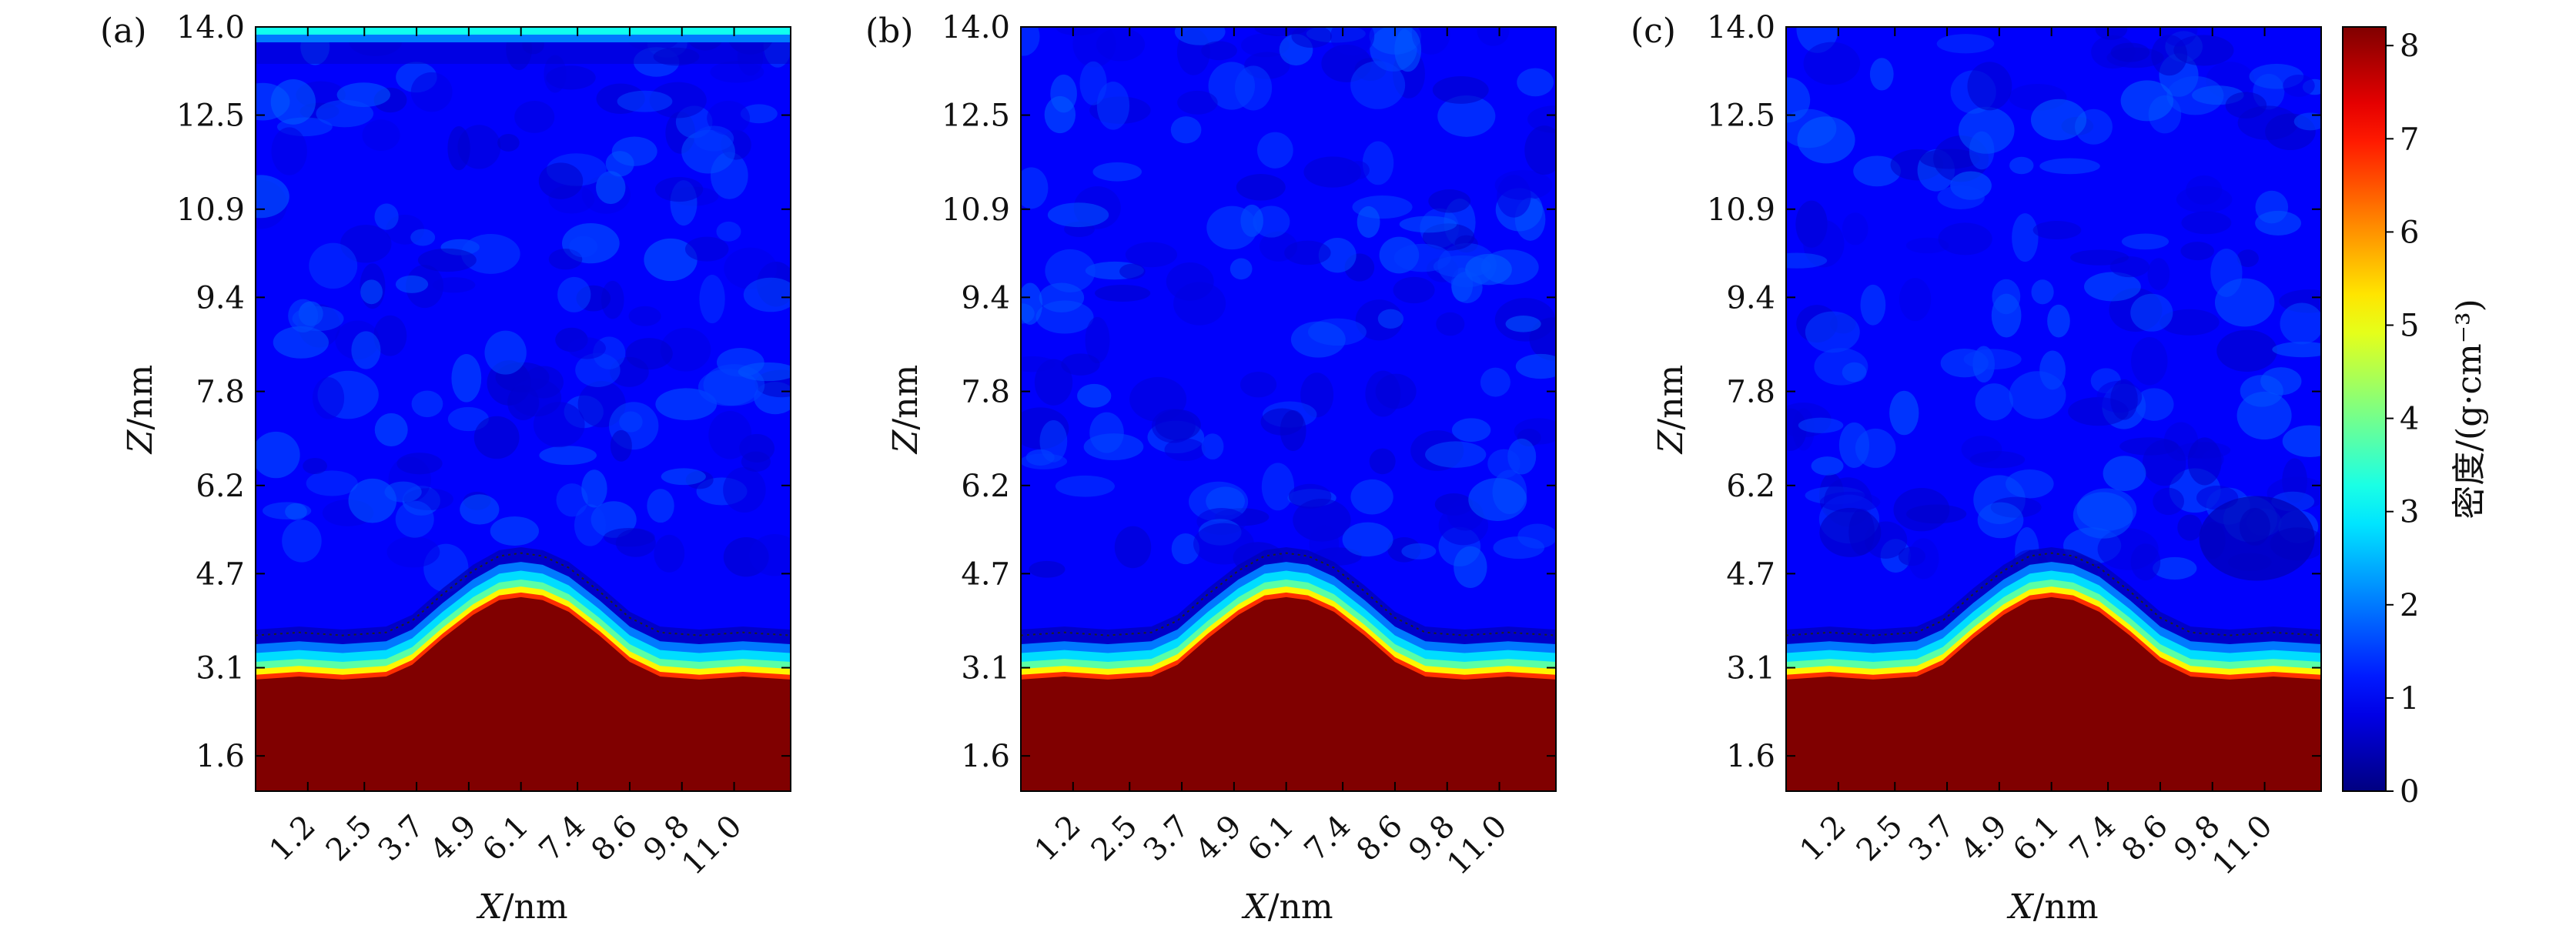 This screenshot has width=2576, height=932. Describe the element at coordinates (1671, 397) in the screenshot. I see `y-unit: /nm` at that location.